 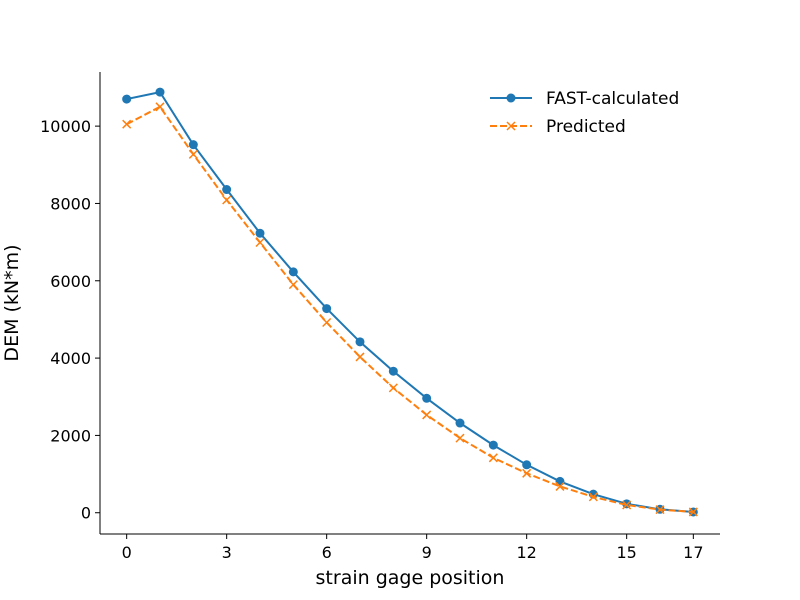 What do you see at coordinates (410, 578) in the screenshot?
I see `x-axis-title: strain gage position` at bounding box center [410, 578].